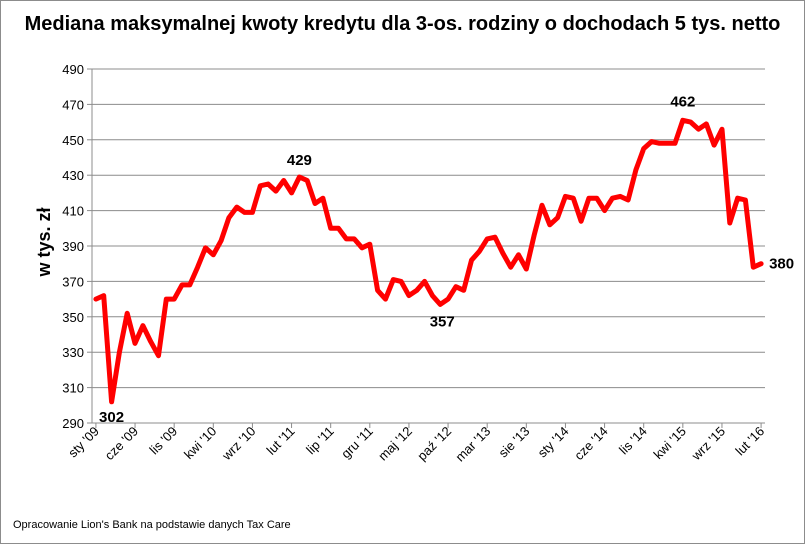  I want to click on x-tick-label: kwi '15, so click(670, 443).